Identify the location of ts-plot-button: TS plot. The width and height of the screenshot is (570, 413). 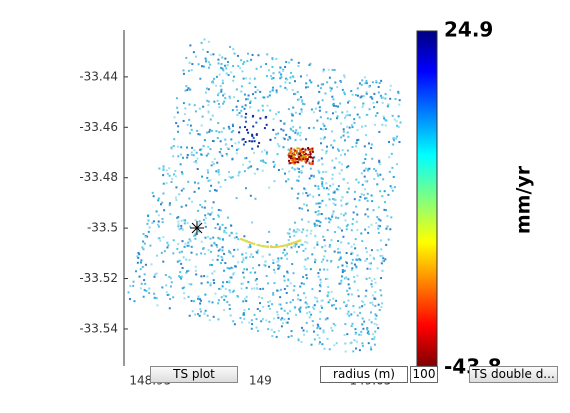
(194, 374).